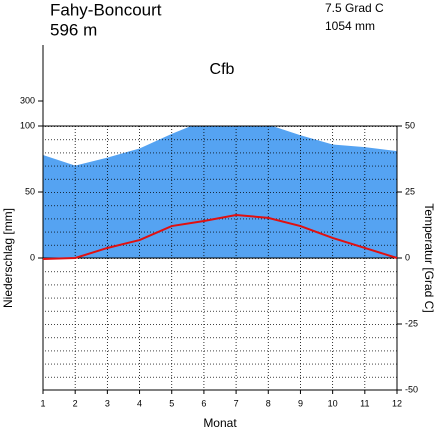 This screenshot has height=430, width=437. What do you see at coordinates (8, 258) in the screenshot?
I see `y-axis-label: Niederschlag [mm]` at bounding box center [8, 258].